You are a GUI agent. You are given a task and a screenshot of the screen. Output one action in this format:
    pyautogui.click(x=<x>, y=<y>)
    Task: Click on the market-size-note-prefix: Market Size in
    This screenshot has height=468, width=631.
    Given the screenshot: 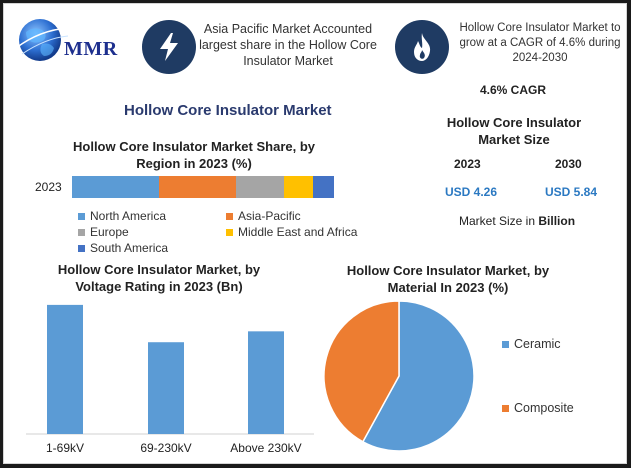 What is the action you would take?
    pyautogui.click(x=499, y=221)
    